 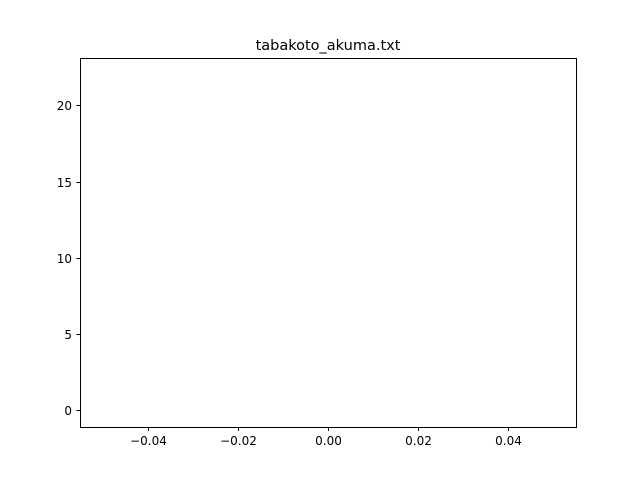 I want to click on y-axis: 0 5 10 15 20, so click(x=69, y=258).